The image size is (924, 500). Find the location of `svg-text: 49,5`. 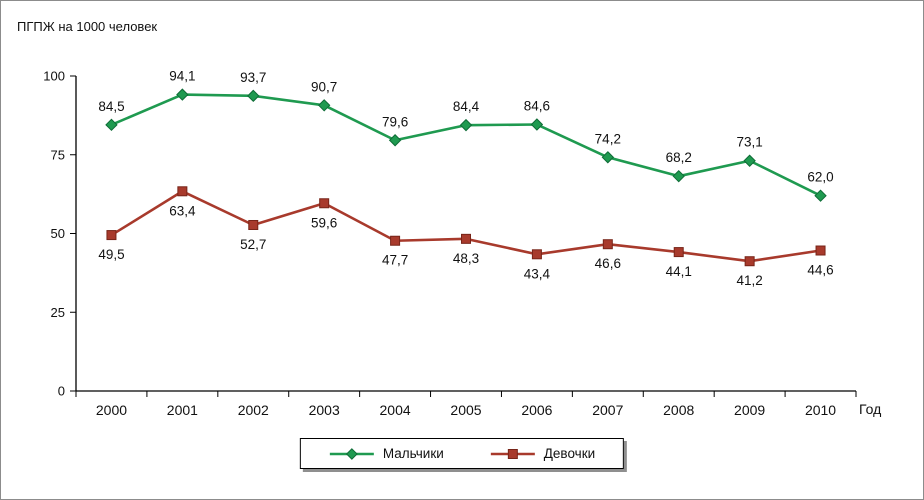

svg-text: 49,5 is located at coordinates (111, 254).